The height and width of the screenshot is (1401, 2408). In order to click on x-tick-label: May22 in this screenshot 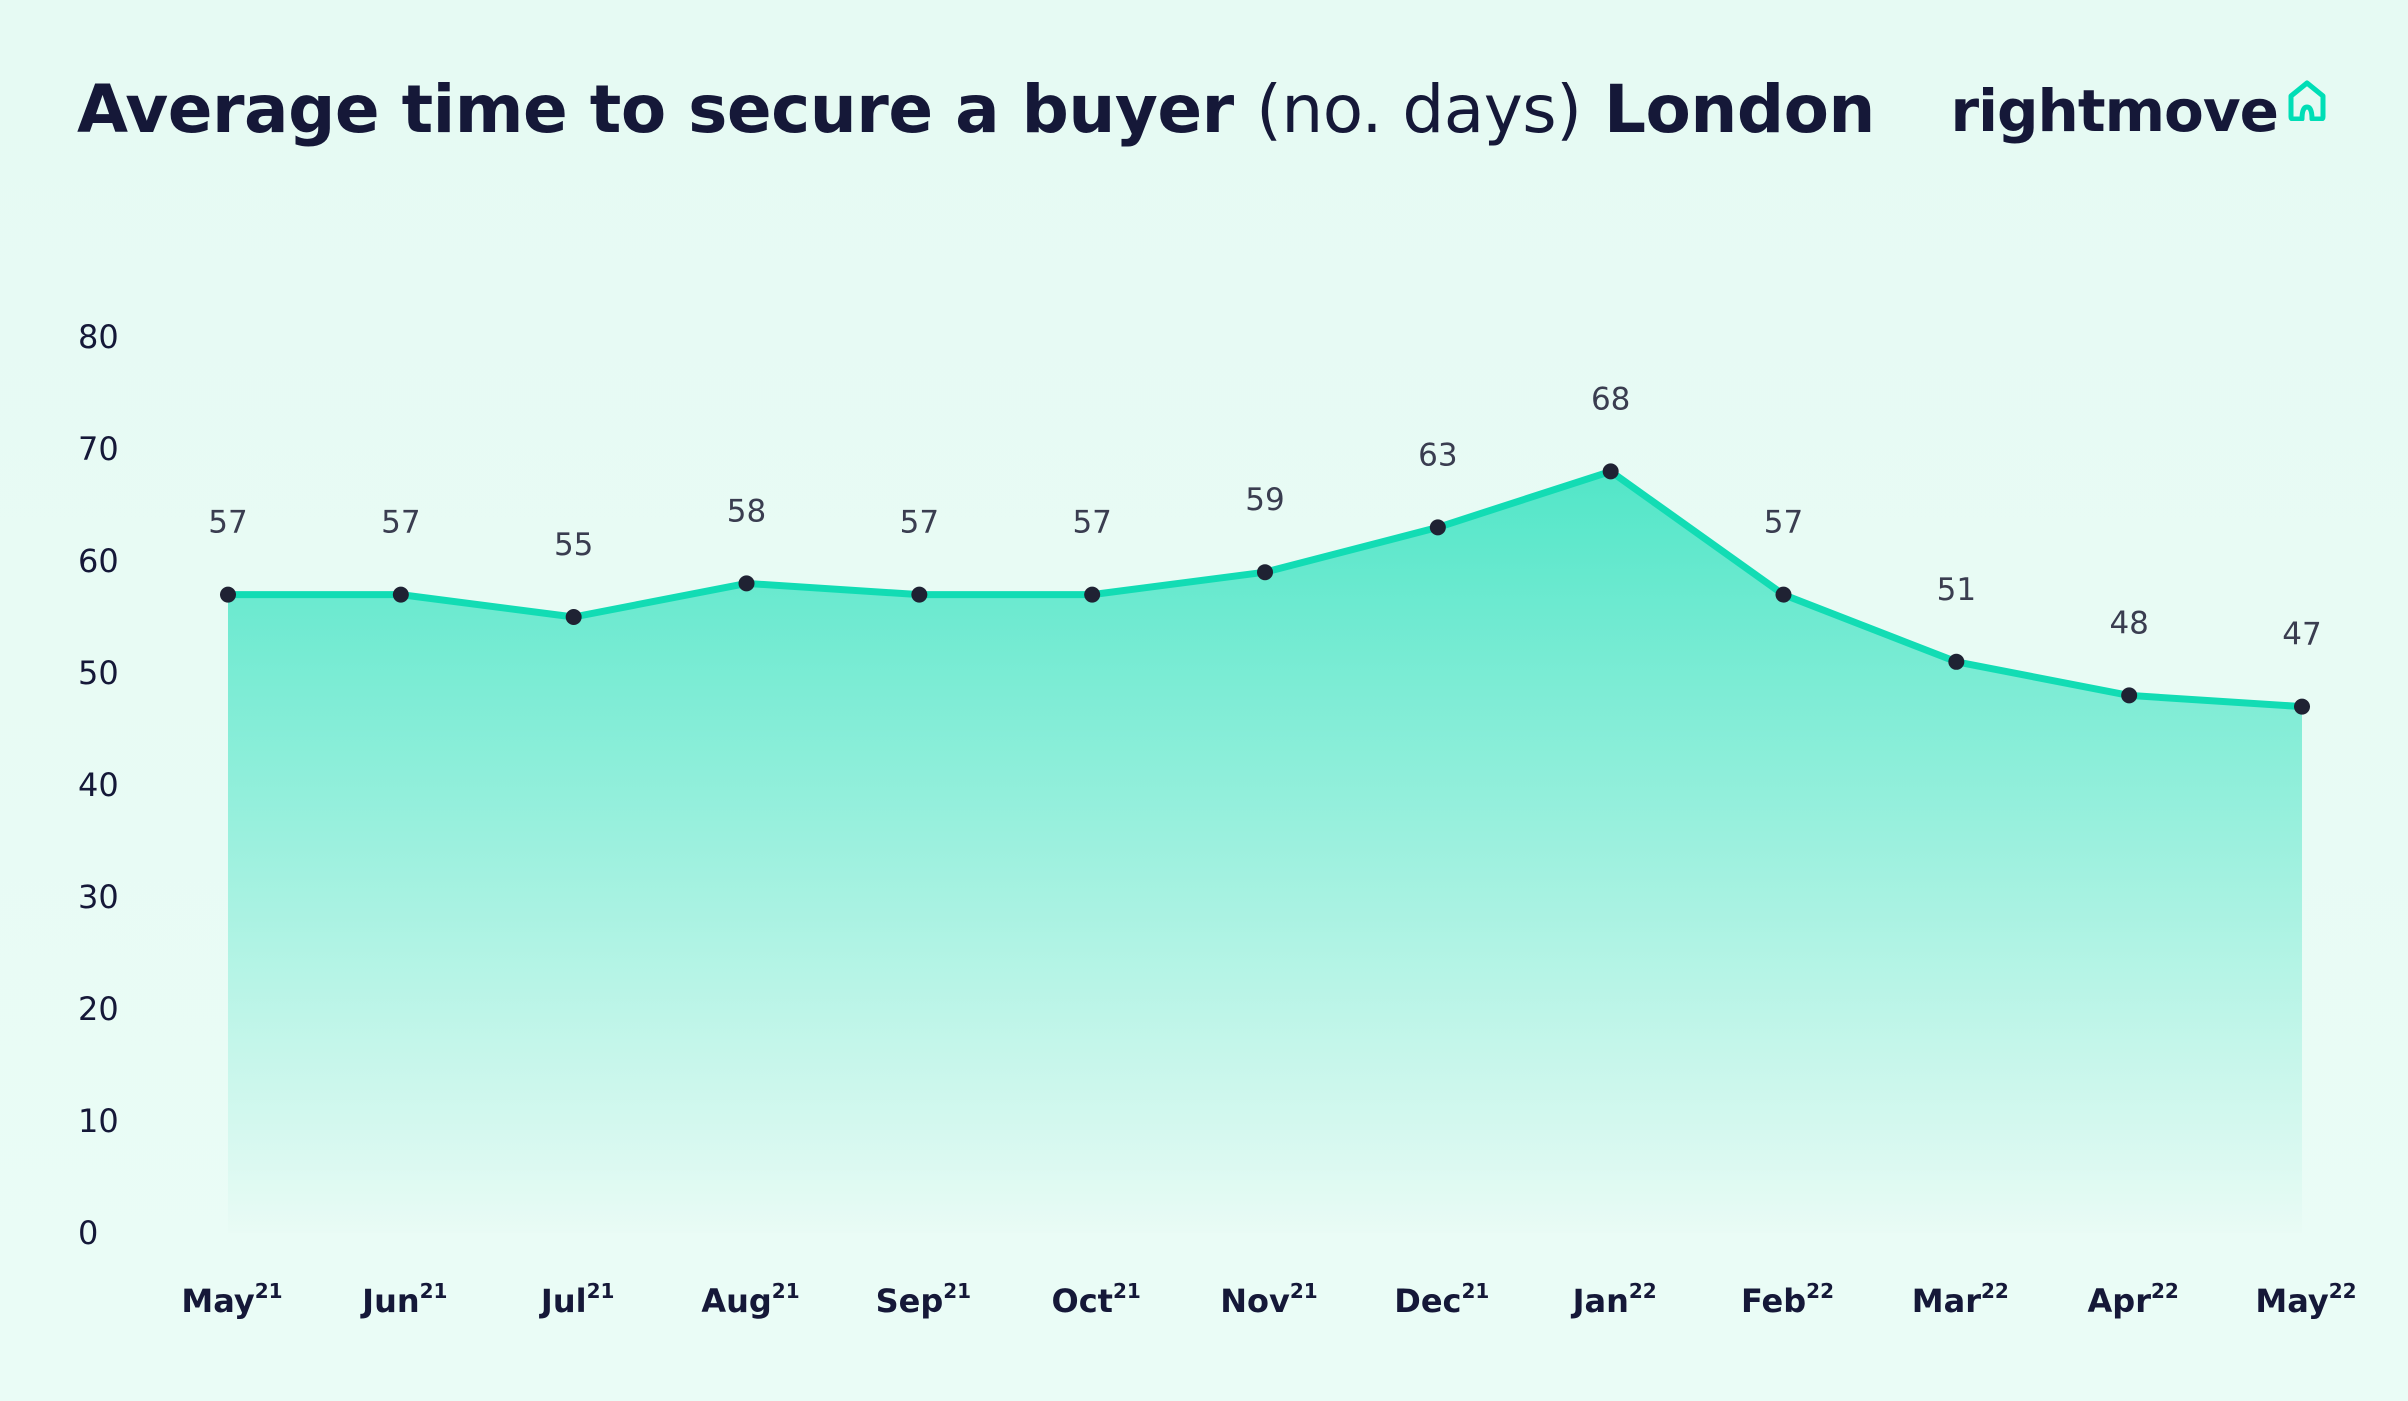, I will do `click(2305, 1299)`.